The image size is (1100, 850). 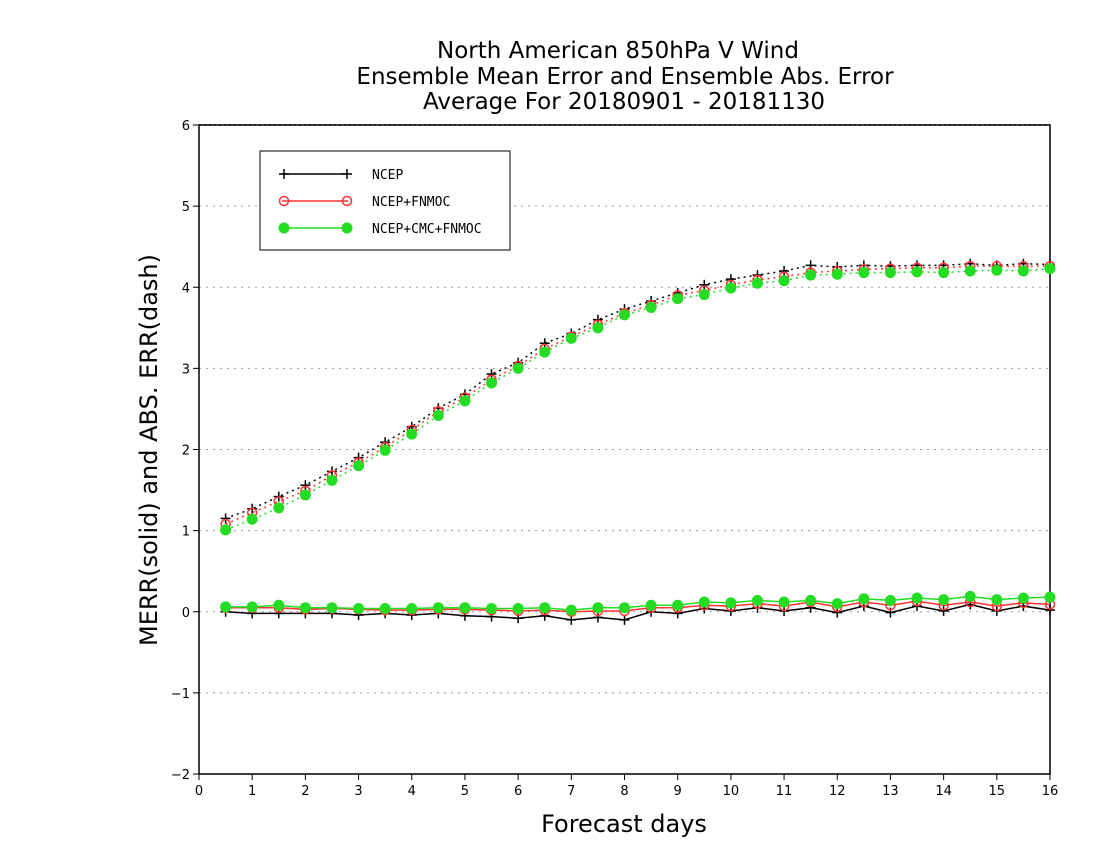 I want to click on legend: NCEP NCEP+FNMOC NCEP+CMC+FNMOC, so click(x=385, y=200).